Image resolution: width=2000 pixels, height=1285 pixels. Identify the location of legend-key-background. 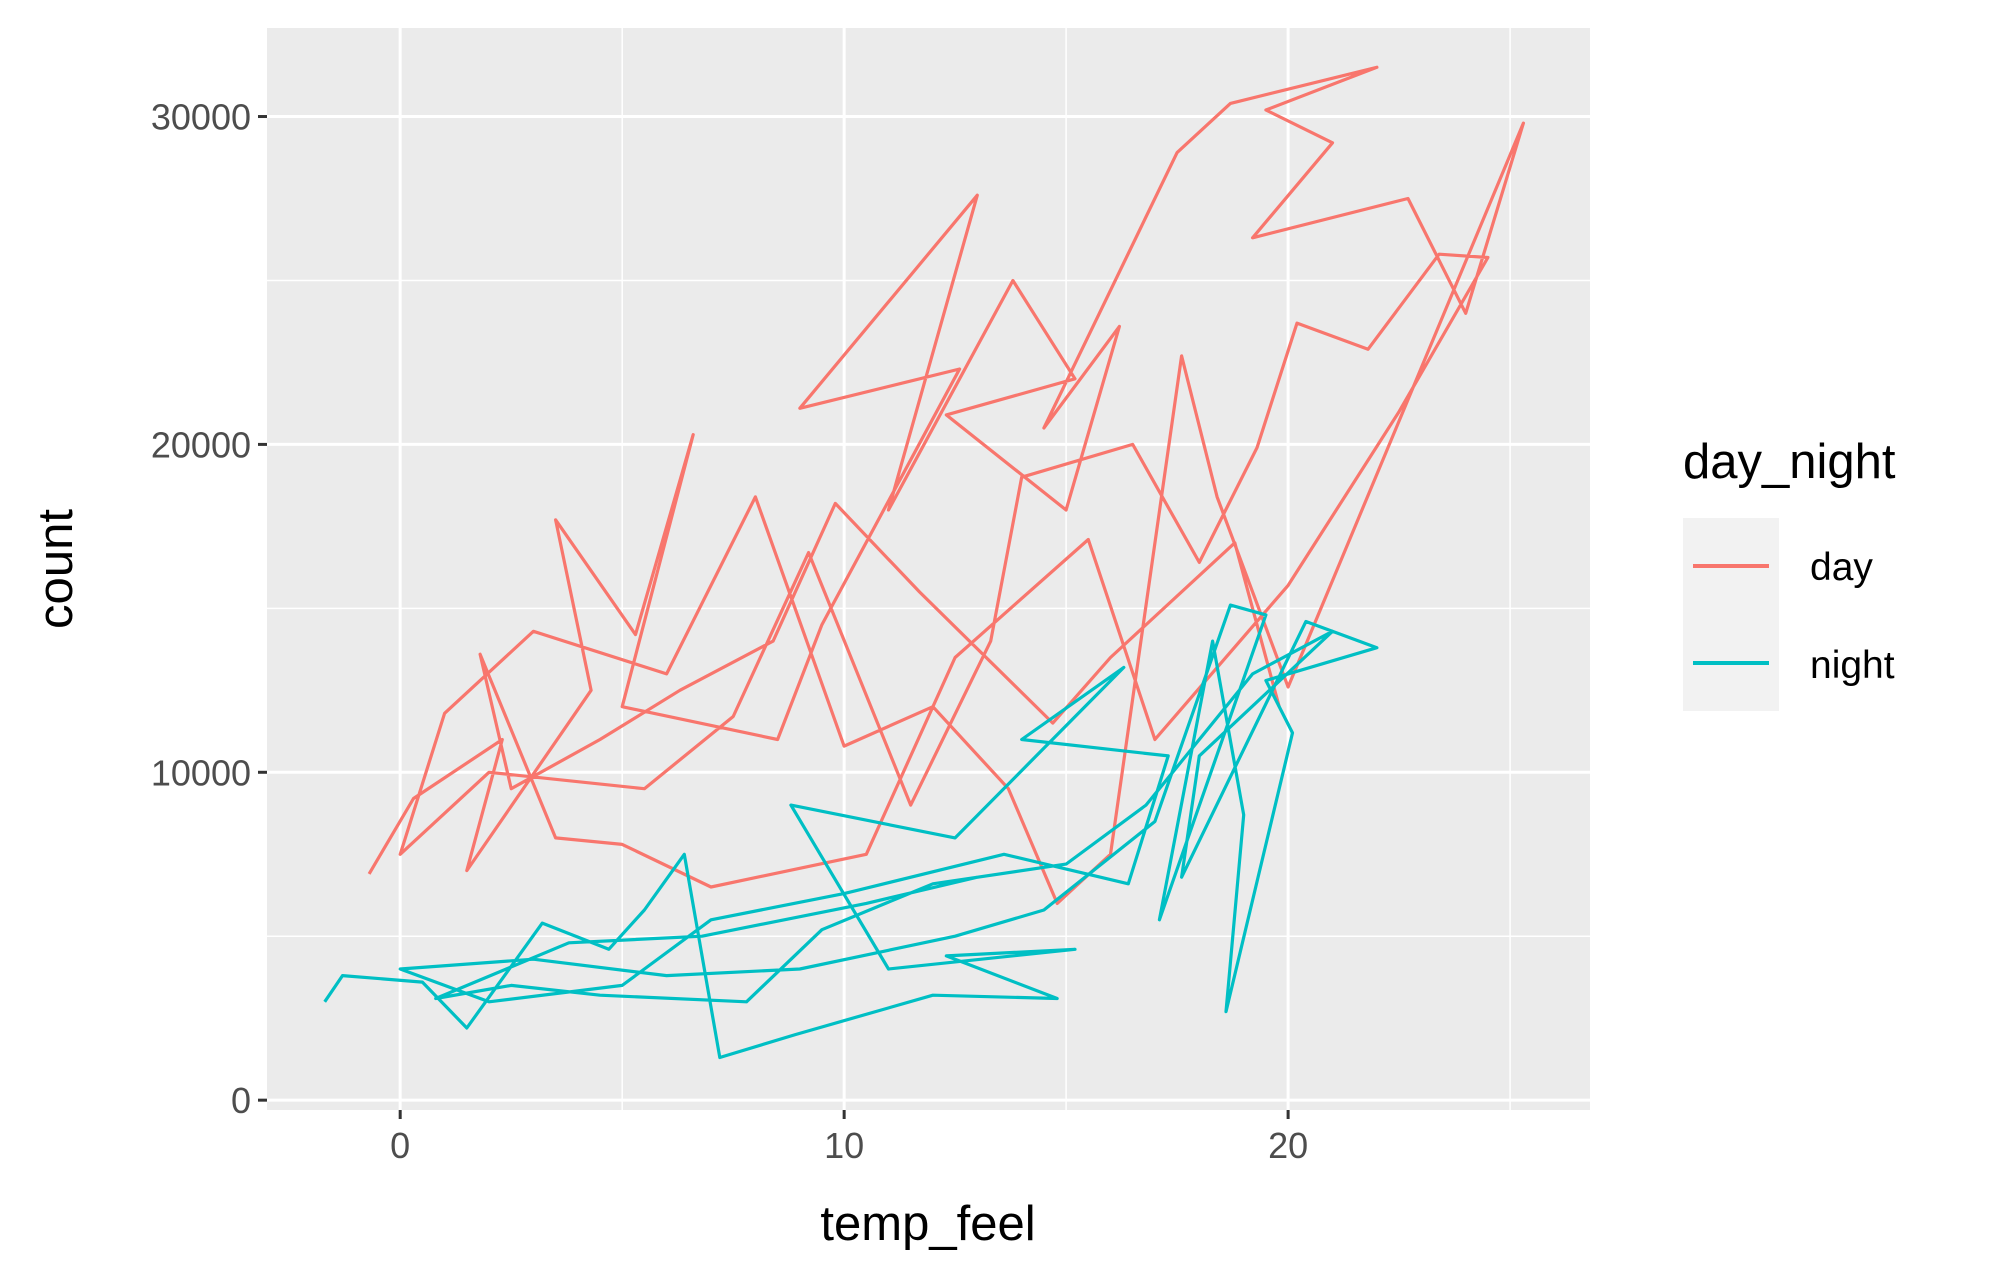
(1731, 614).